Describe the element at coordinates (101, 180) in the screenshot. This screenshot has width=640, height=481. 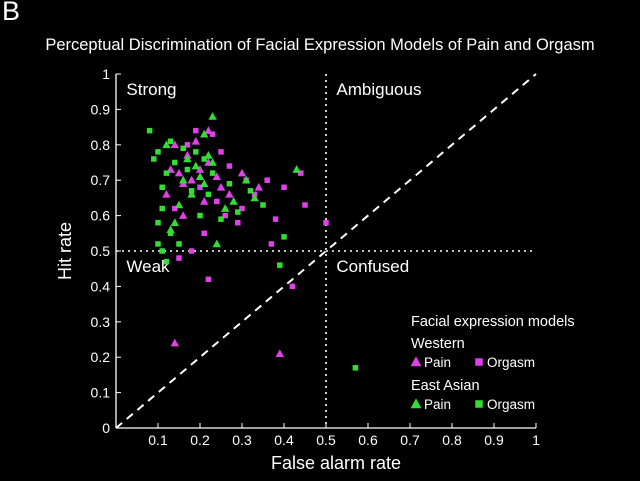
I see `y-tick-label: 0.7` at that location.